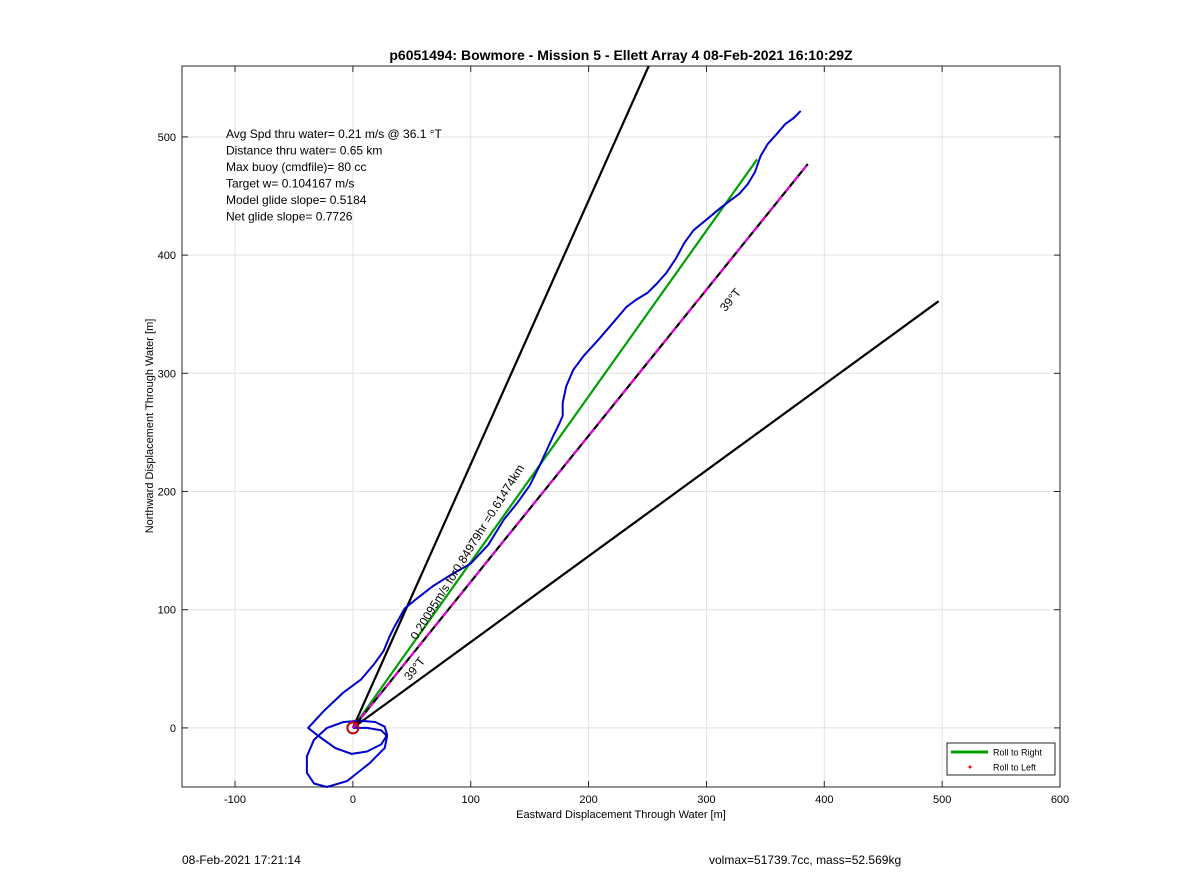 The height and width of the screenshot is (885, 1200). I want to click on legend: Roll to Right Roll to Left, so click(1001, 759).